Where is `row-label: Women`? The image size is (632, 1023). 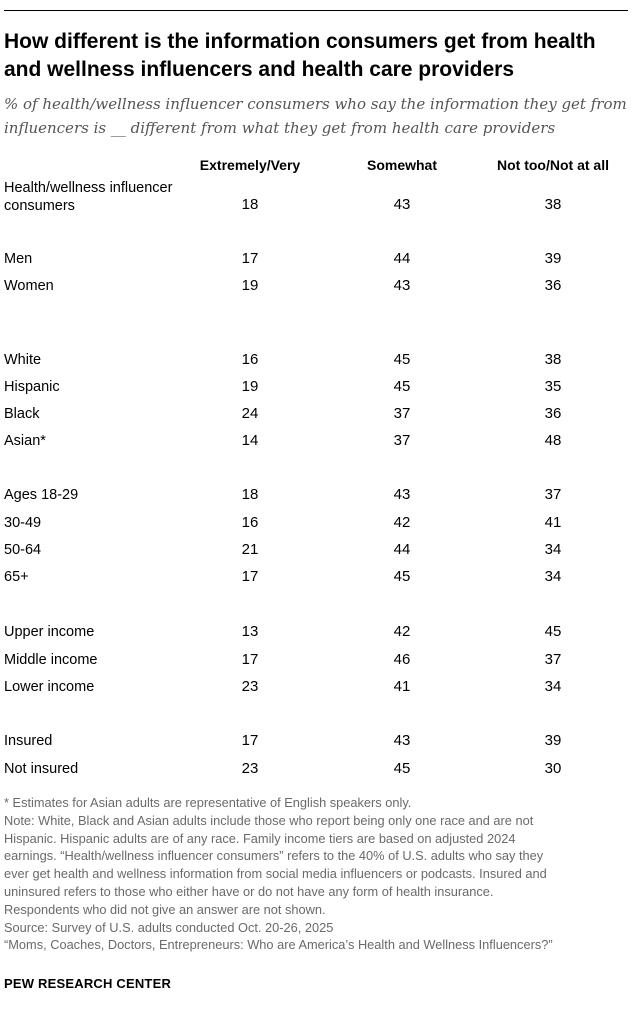 row-label: Women is located at coordinates (29, 286).